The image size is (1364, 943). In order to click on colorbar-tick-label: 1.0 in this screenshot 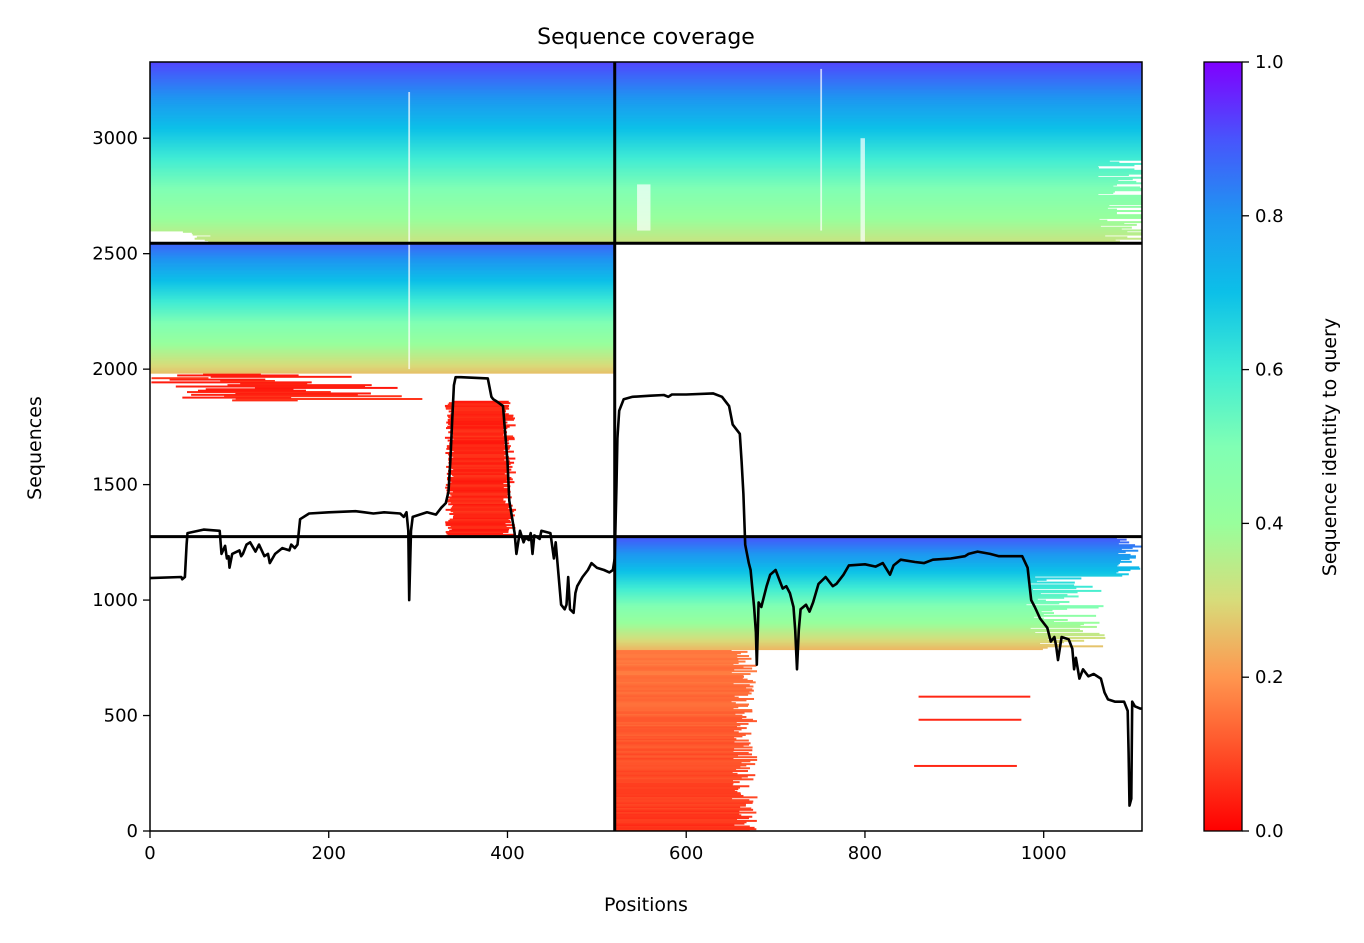, I will do `click(1269, 62)`.